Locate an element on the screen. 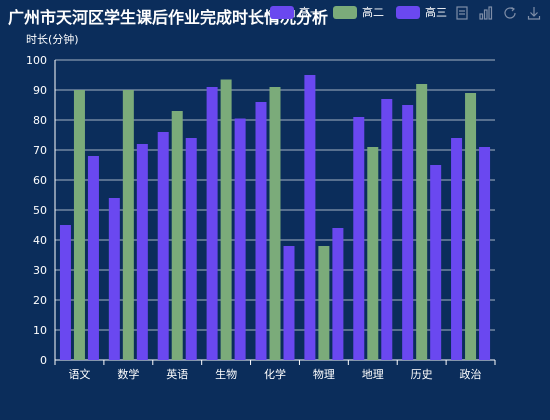  legend-item: 高三 is located at coordinates (421, 12).